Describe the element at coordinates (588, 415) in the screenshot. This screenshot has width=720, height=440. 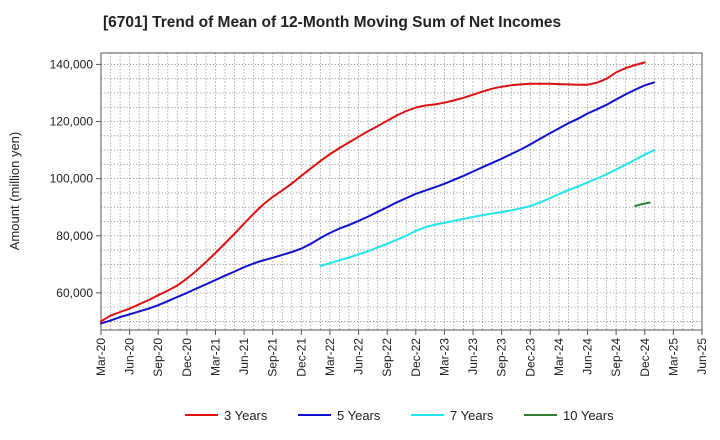
I see `legend-label: 10 Years` at that location.